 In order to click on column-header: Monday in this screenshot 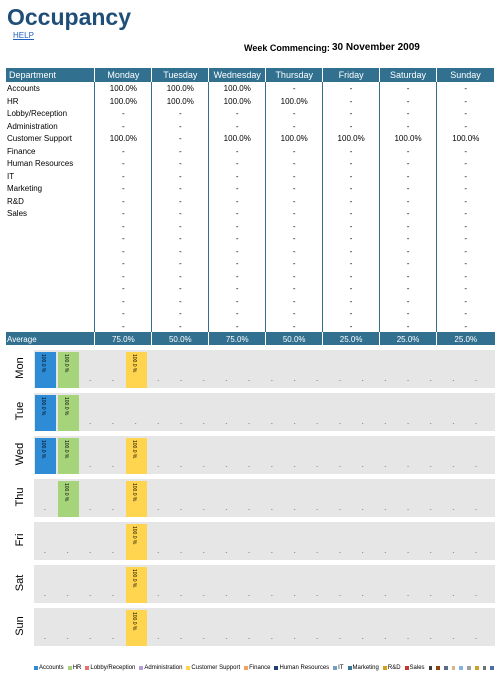, I will do `click(123, 75)`.